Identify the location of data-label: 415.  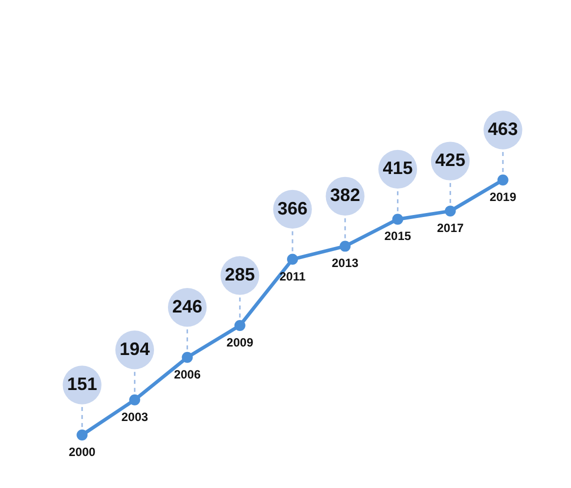
(397, 168).